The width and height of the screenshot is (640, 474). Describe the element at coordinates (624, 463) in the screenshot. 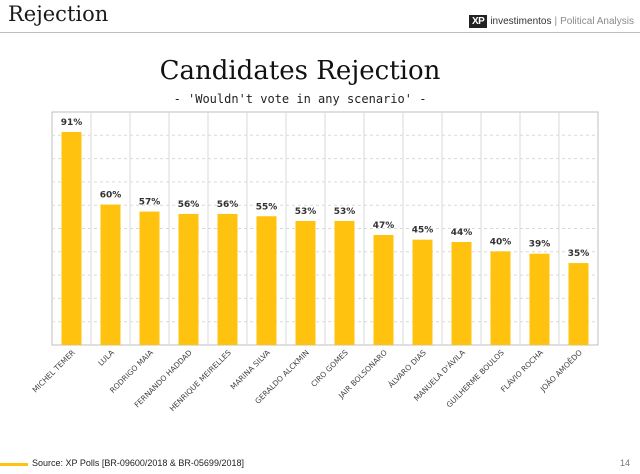

I see `page-number: 14` at that location.